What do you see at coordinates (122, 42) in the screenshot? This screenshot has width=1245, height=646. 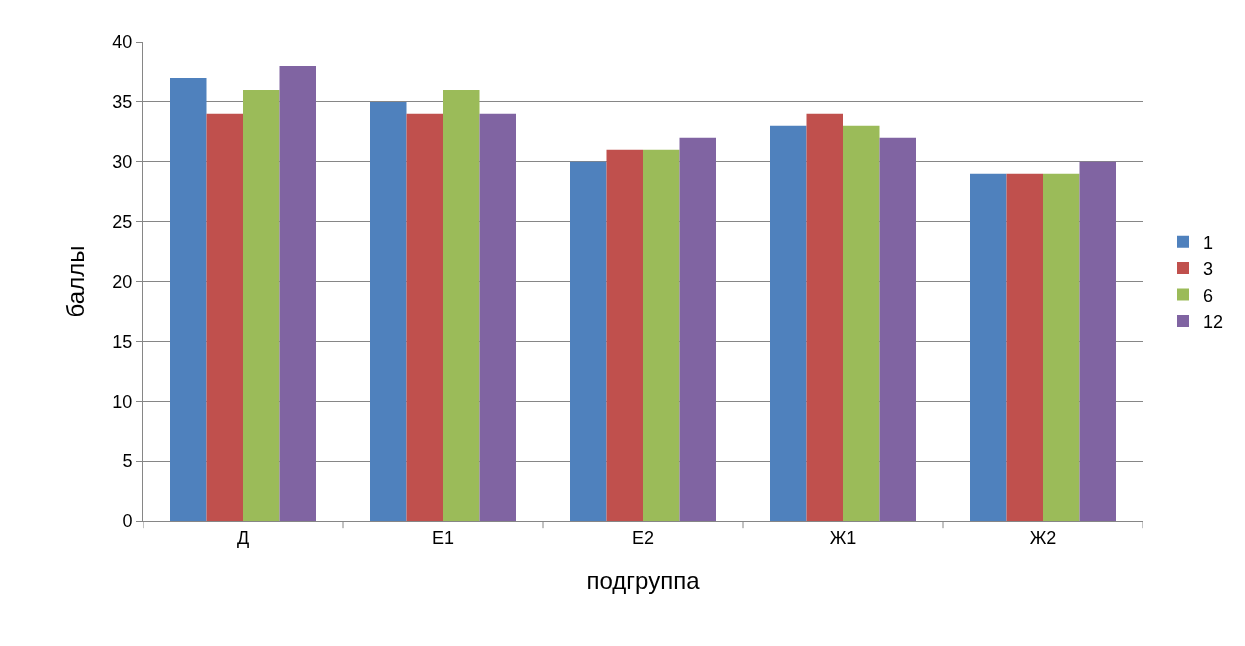 I see `y-tick-label: 40` at bounding box center [122, 42].